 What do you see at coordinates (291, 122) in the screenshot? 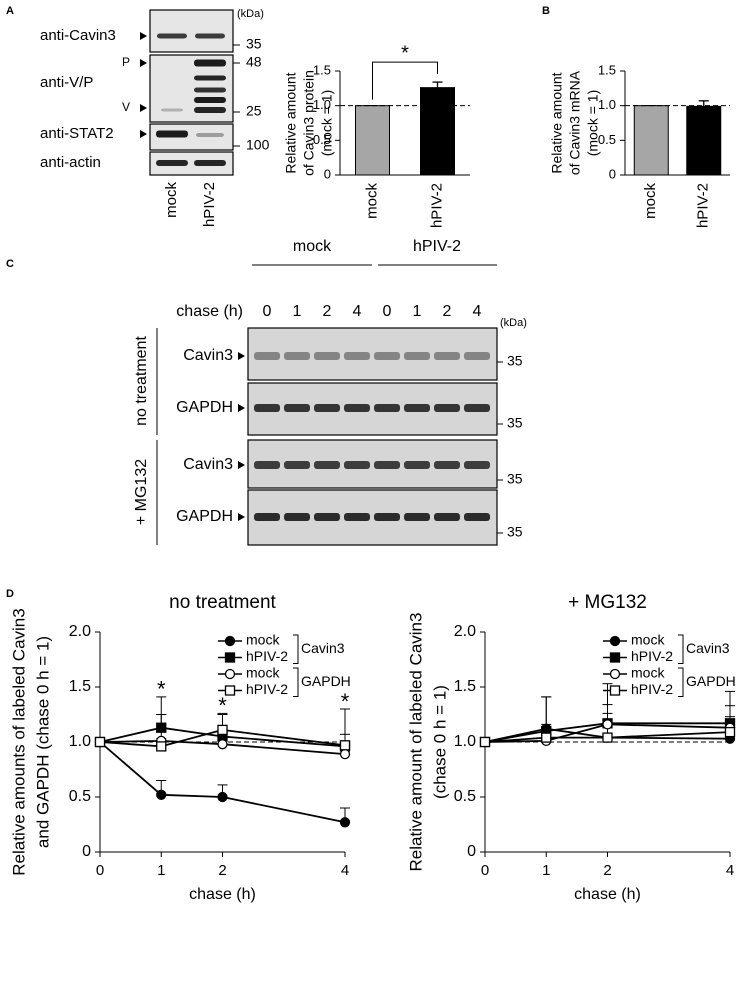
I see `y-axis-label: Relative amount` at bounding box center [291, 122].